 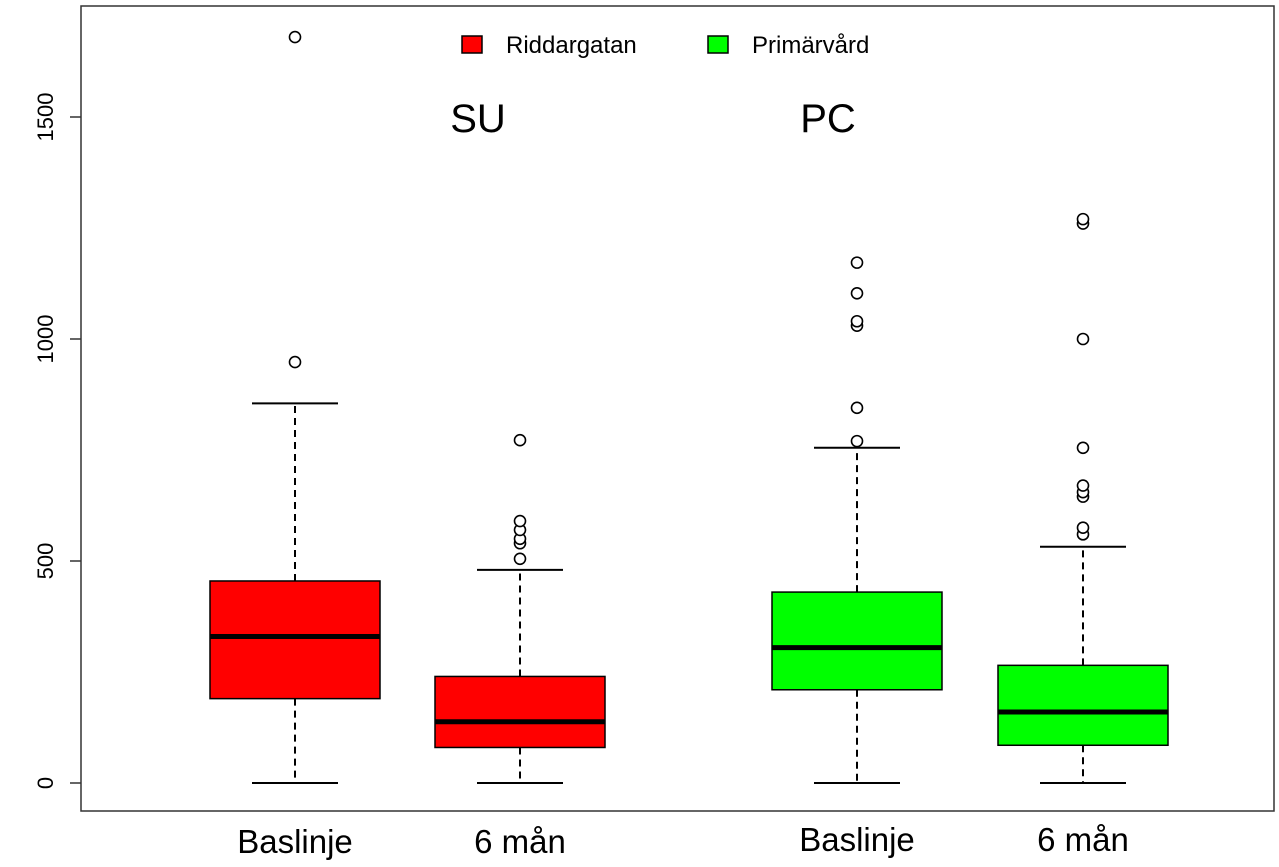 What do you see at coordinates (45, 561) in the screenshot?
I see `y-tick-label: 500` at bounding box center [45, 561].